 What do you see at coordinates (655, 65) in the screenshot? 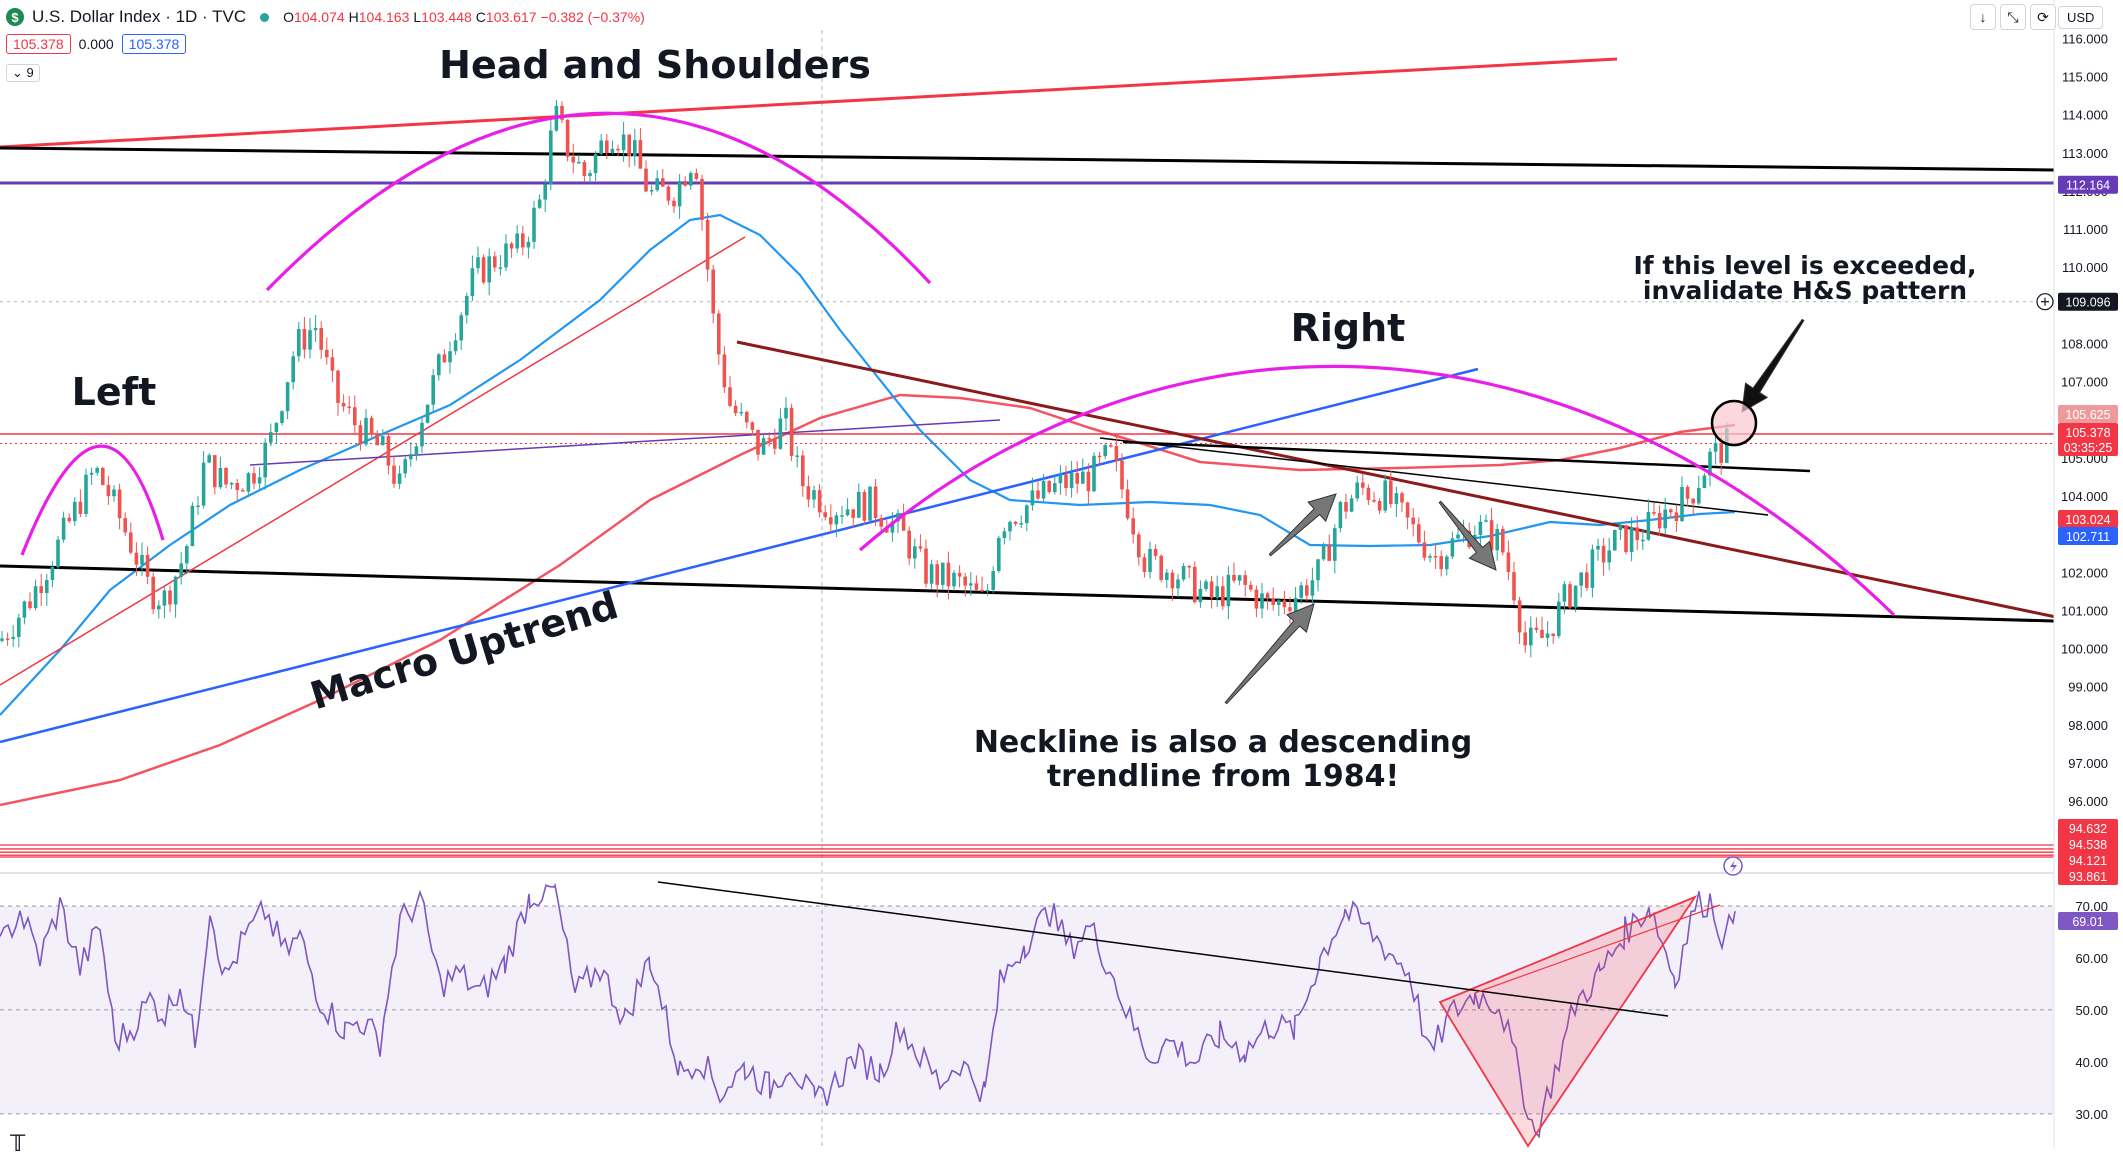
I see `head-and-shoulders-label: Head and Shoulders` at bounding box center [655, 65].